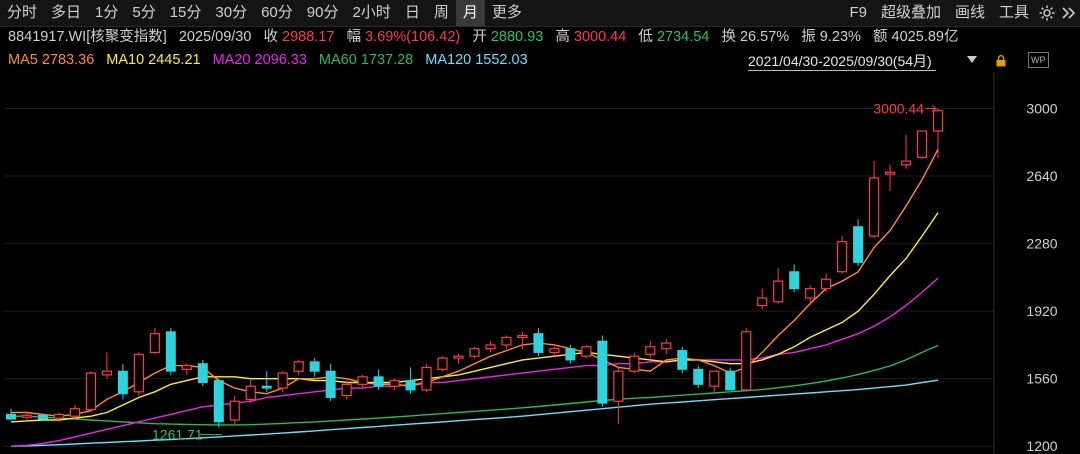 This screenshot has height=454, width=1080. What do you see at coordinates (441, 12) in the screenshot?
I see `period-tab: 周` at bounding box center [441, 12].